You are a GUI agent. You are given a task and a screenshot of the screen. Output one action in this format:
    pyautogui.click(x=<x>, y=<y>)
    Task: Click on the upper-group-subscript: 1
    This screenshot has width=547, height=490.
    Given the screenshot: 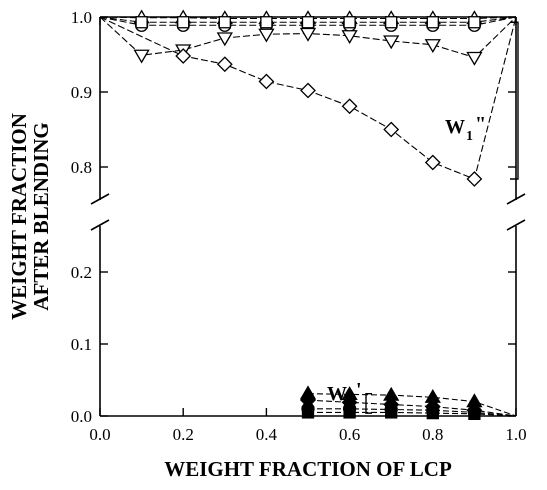 What is the action you would take?
    pyautogui.click(x=469, y=136)
    